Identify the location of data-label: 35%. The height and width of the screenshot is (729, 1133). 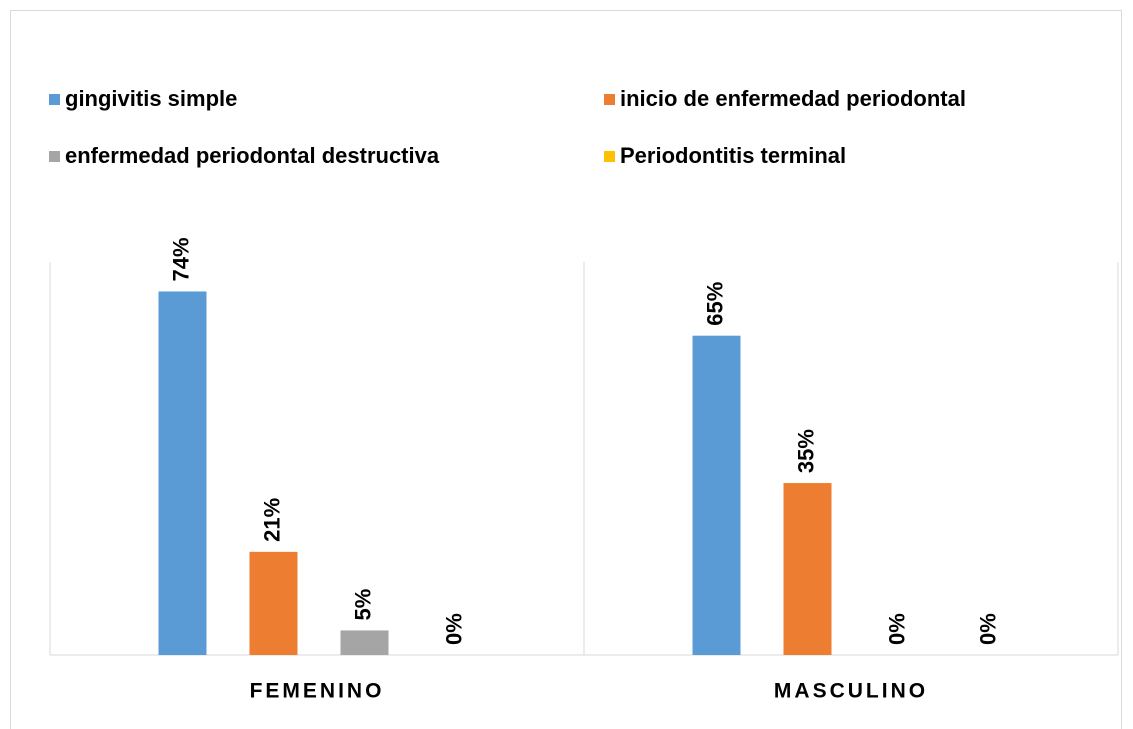
(805, 451).